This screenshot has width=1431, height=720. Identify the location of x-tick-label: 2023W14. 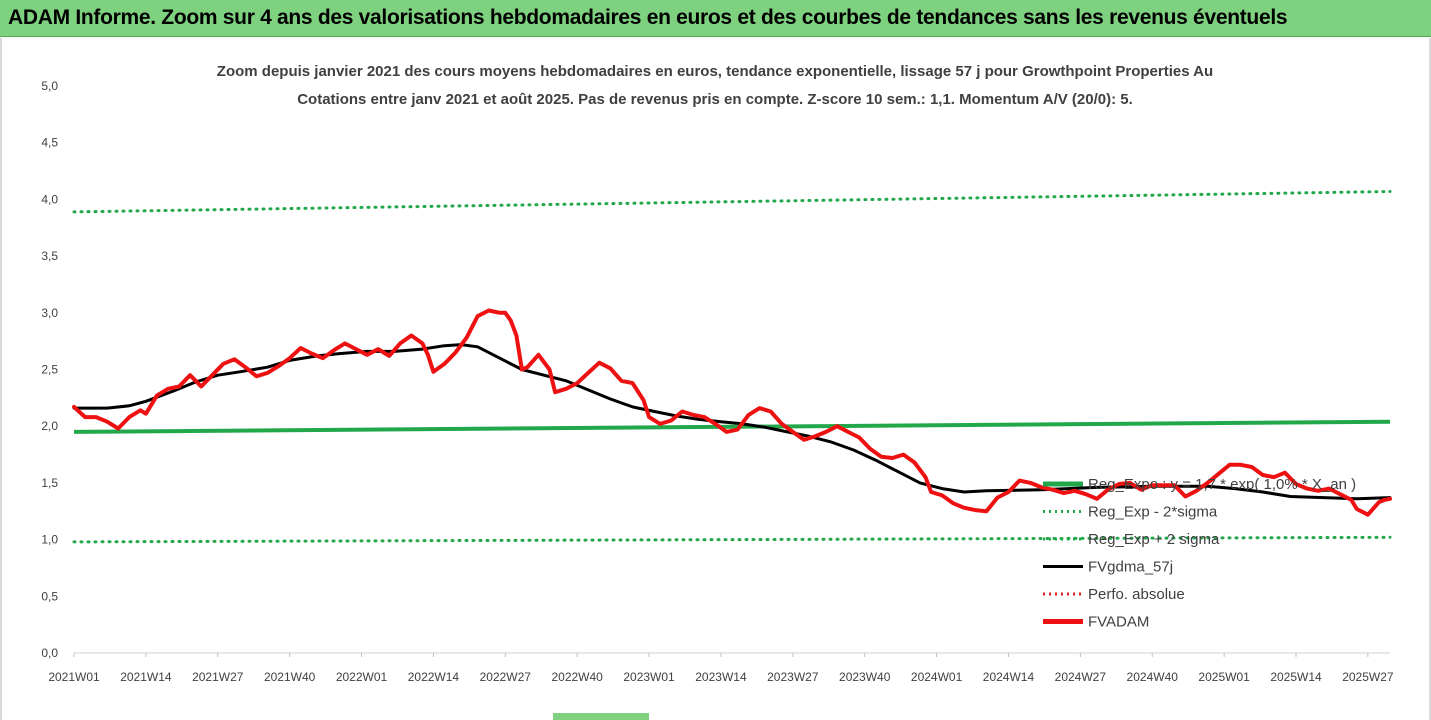
(721, 677).